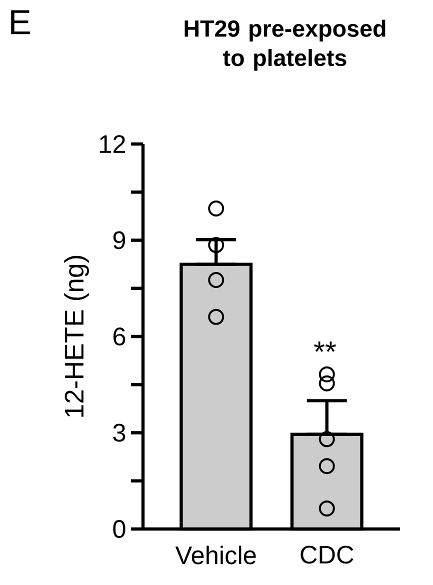  What do you see at coordinates (285, 45) in the screenshot?
I see `chart-title: HT29 pre-exposed to platelets` at bounding box center [285, 45].